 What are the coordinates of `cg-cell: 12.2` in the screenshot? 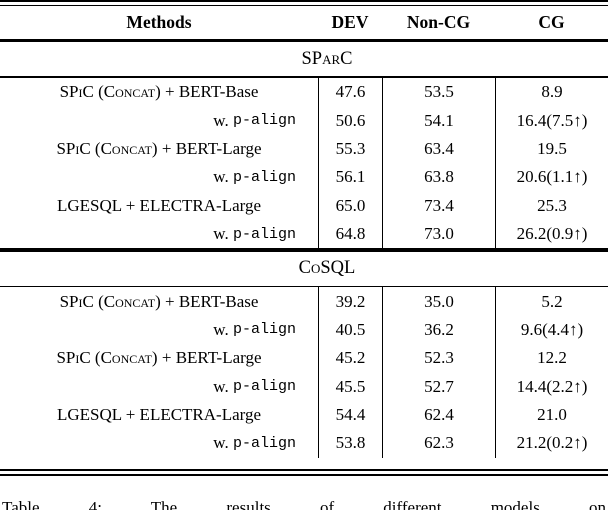 It's located at (551, 358).